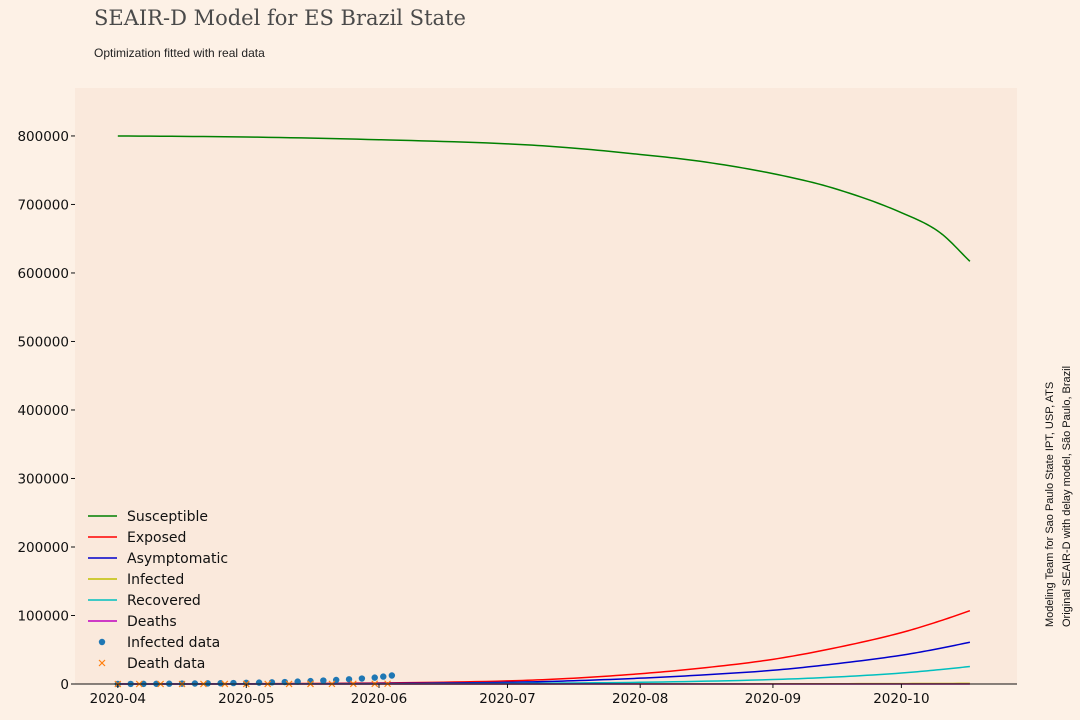 The image size is (1080, 720). I want to click on x-tick-label: 2020-04, so click(118, 699).